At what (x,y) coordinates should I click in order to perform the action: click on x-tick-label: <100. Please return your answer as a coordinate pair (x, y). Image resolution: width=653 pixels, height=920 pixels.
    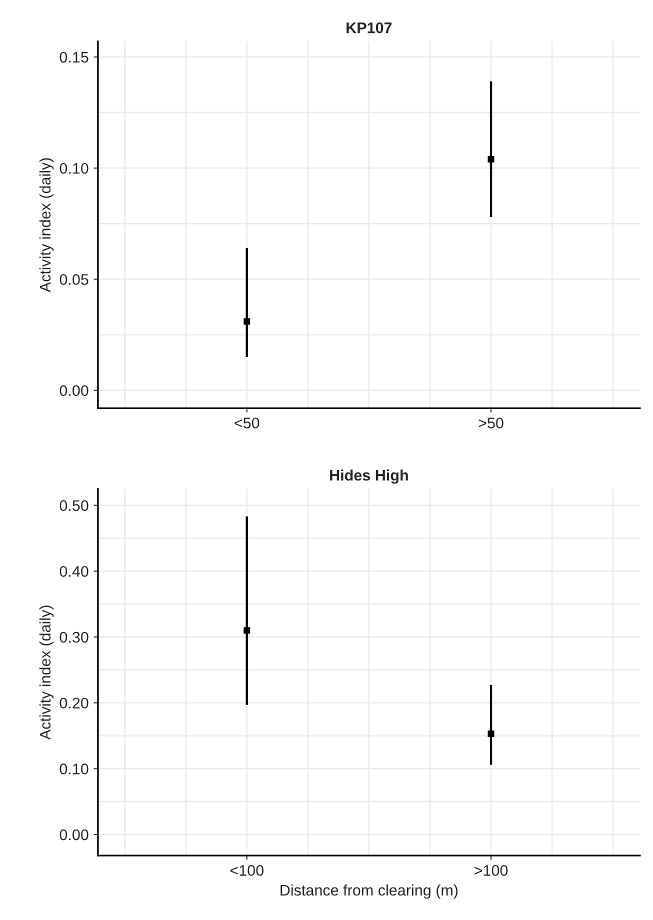
    Looking at the image, I should click on (247, 870).